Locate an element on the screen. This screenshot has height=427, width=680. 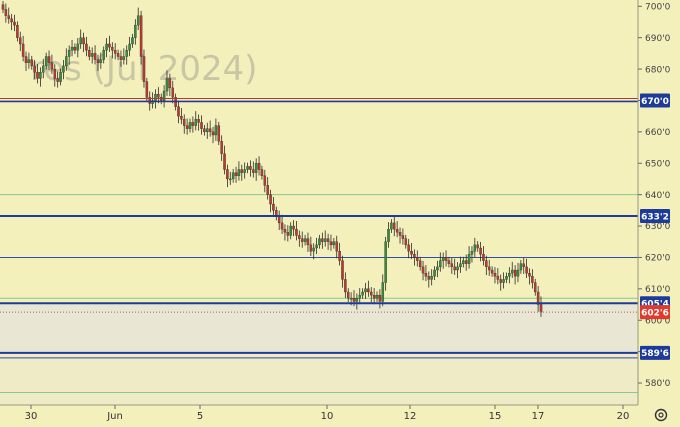
y-axis-panel is located at coordinates (659, 202).